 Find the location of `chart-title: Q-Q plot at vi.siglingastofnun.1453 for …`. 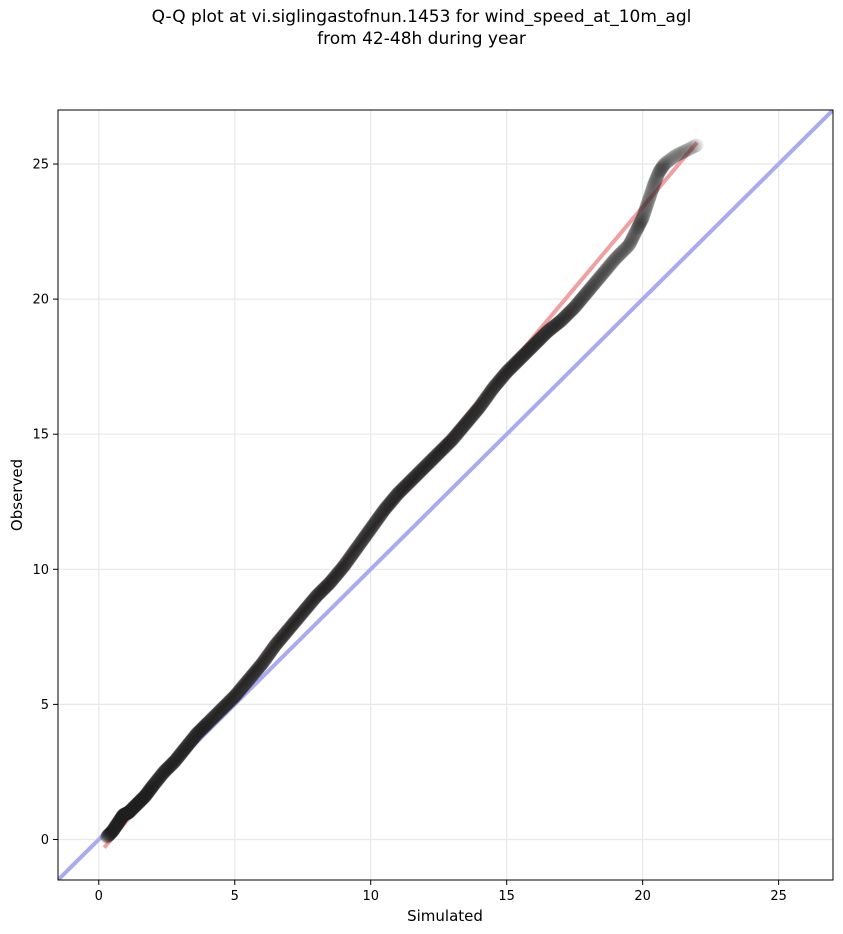

chart-title: Q-Q plot at vi.siglingastofnun.1453 for … is located at coordinates (421, 28).